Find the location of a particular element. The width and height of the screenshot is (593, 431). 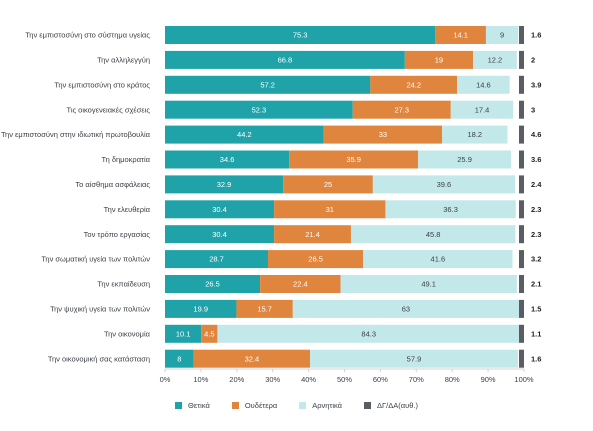

data-label: 21.4 is located at coordinates (312, 234).